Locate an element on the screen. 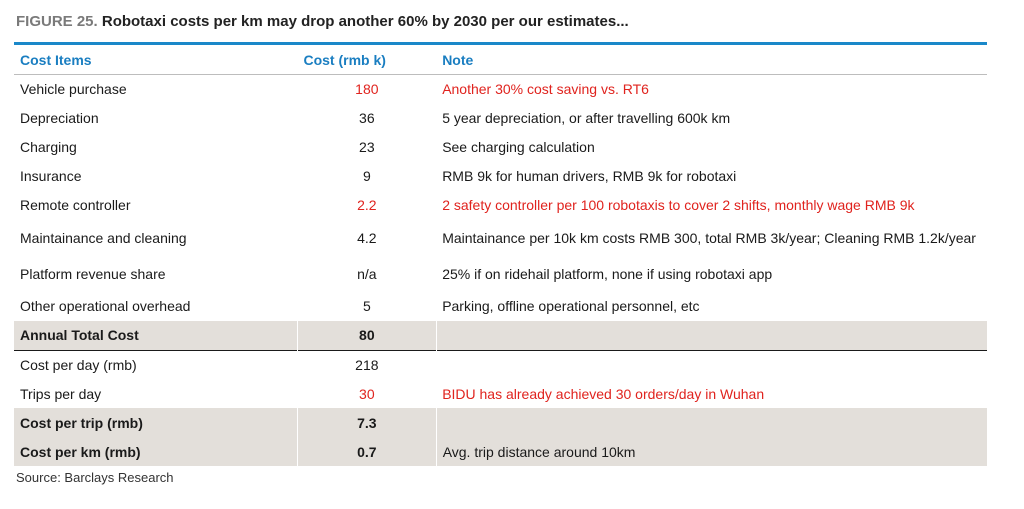 Image resolution: width=1024 pixels, height=509 pixels. header-cost-items: Cost Items is located at coordinates (156, 60).